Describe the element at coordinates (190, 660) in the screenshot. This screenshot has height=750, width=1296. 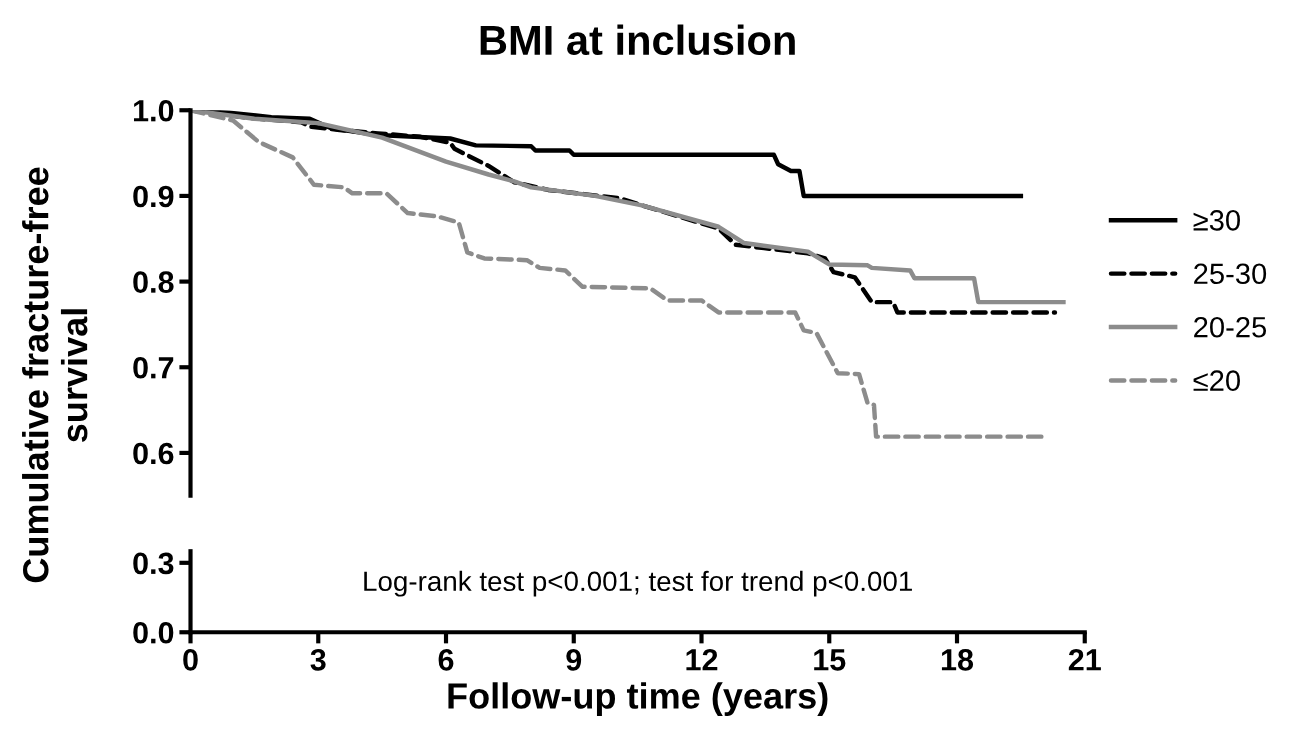
I see `x-tick-label: 0` at that location.